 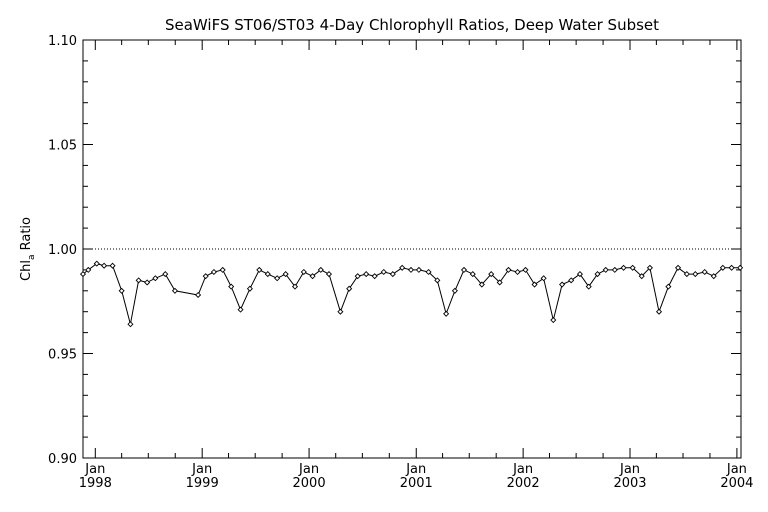 I want to click on x-tick-year: 2004, so click(x=736, y=483).